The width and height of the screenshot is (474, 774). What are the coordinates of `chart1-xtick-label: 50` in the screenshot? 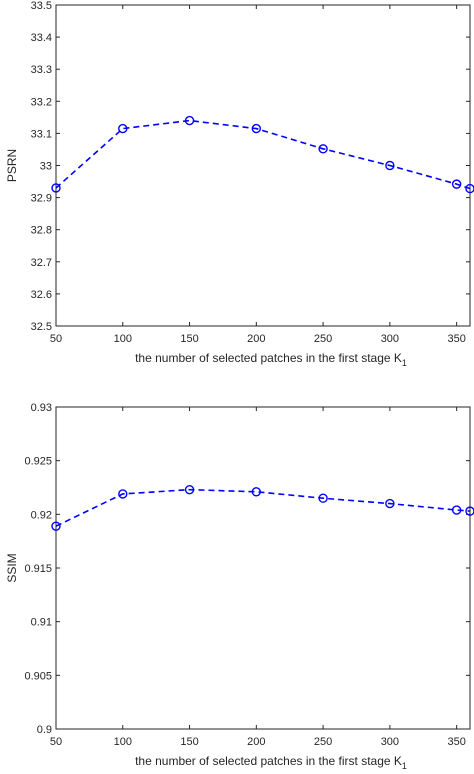 It's located at (56, 339).